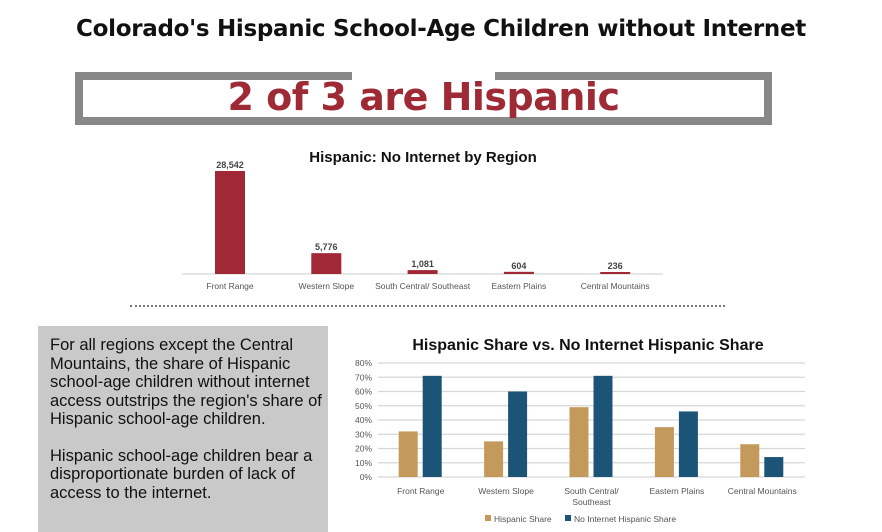 The image size is (882, 532). What do you see at coordinates (363, 377) in the screenshot?
I see `y-tick-label: 70%` at bounding box center [363, 377].